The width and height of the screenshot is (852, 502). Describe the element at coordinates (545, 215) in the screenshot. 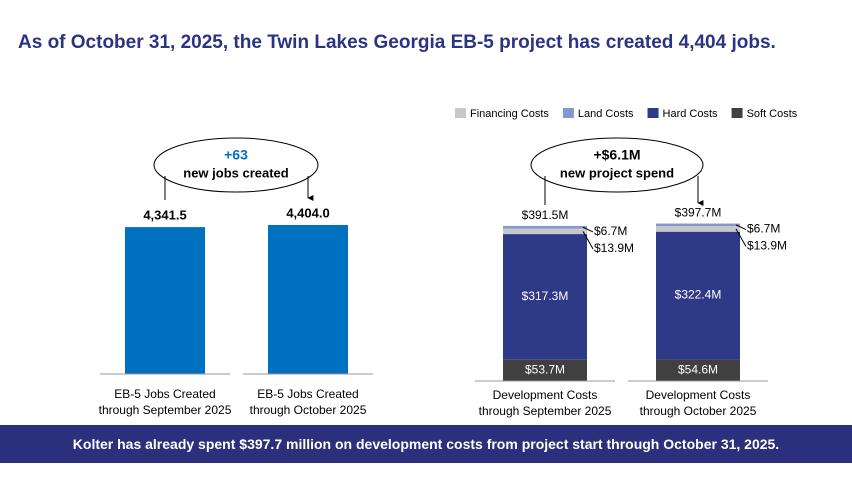

I see `total-label: $391.5M` at that location.